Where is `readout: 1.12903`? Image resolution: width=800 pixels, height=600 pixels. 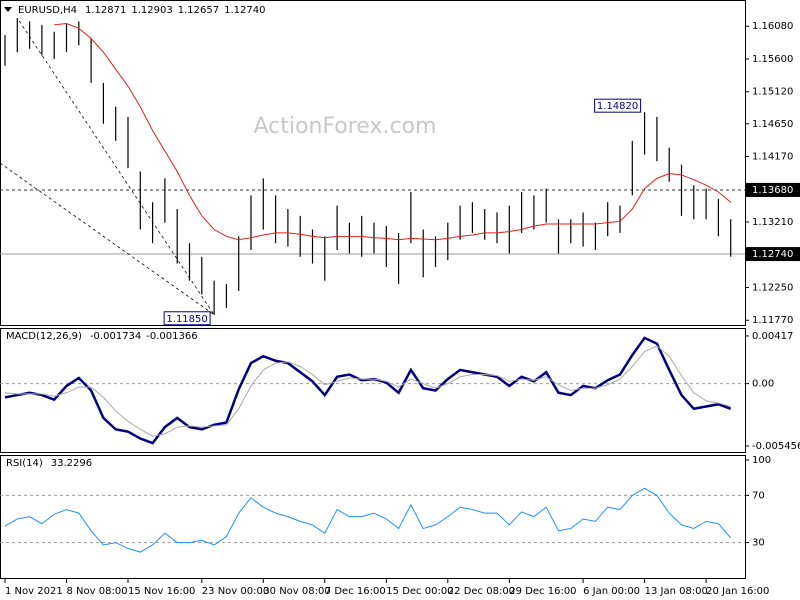 readout: 1.12903 is located at coordinates (151, 10).